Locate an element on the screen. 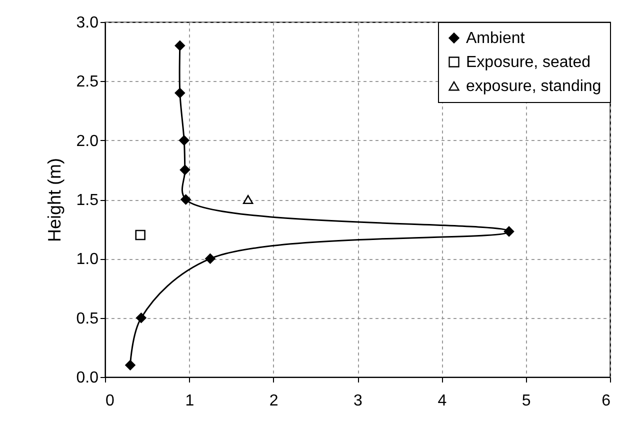 Image resolution: width=620 pixels, height=421 pixels. y-axis-title: Height (m) is located at coordinates (54, 200).